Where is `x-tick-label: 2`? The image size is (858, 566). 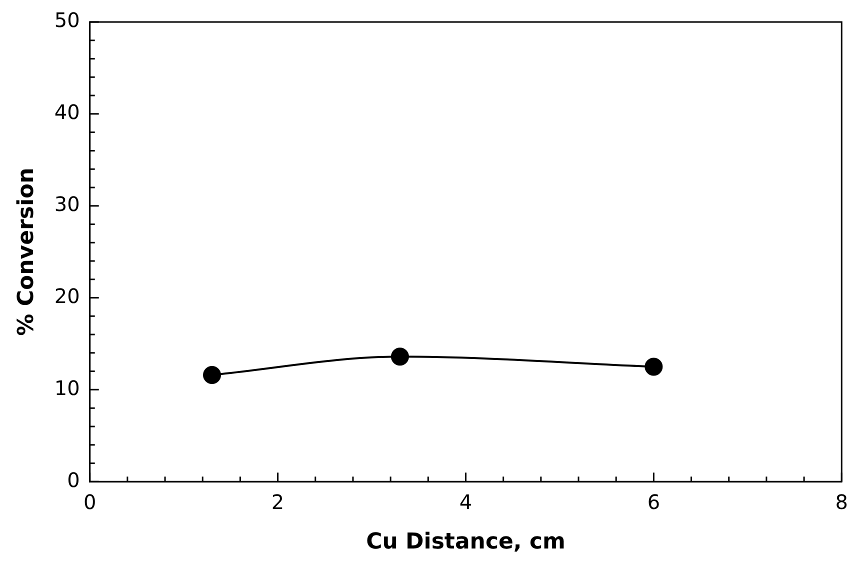 x-tick-label: 2 is located at coordinates (277, 502).